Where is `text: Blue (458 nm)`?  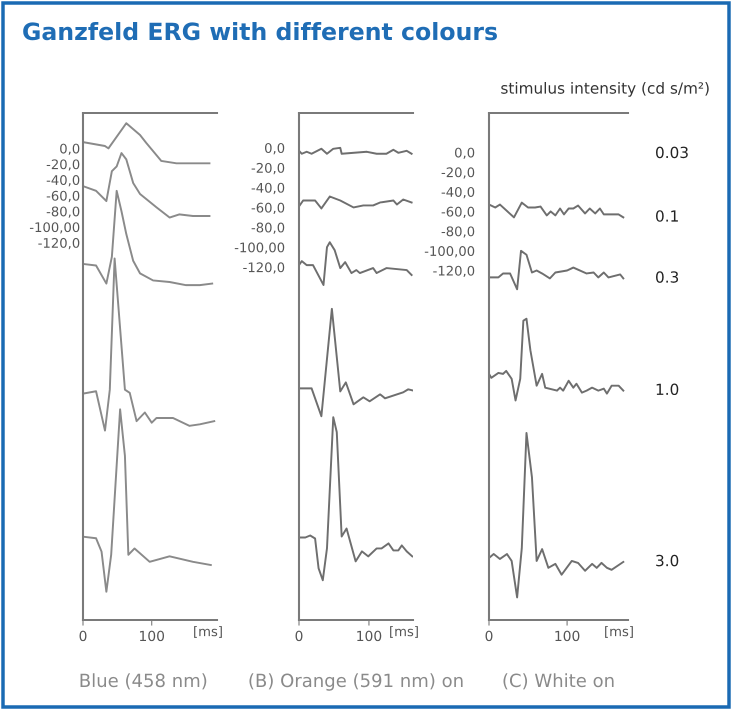
text: Blue (458 nm) is located at coordinates (143, 681).